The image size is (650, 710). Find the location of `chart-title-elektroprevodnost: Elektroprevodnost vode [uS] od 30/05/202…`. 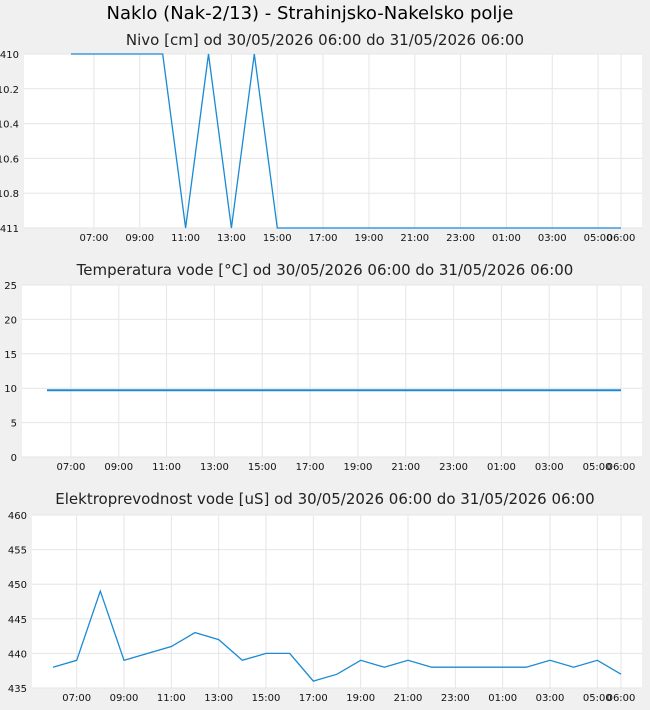

chart-title-elektroprevodnost: Elektroprevodnost vode [uS] od 30/05/202… is located at coordinates (325, 499).